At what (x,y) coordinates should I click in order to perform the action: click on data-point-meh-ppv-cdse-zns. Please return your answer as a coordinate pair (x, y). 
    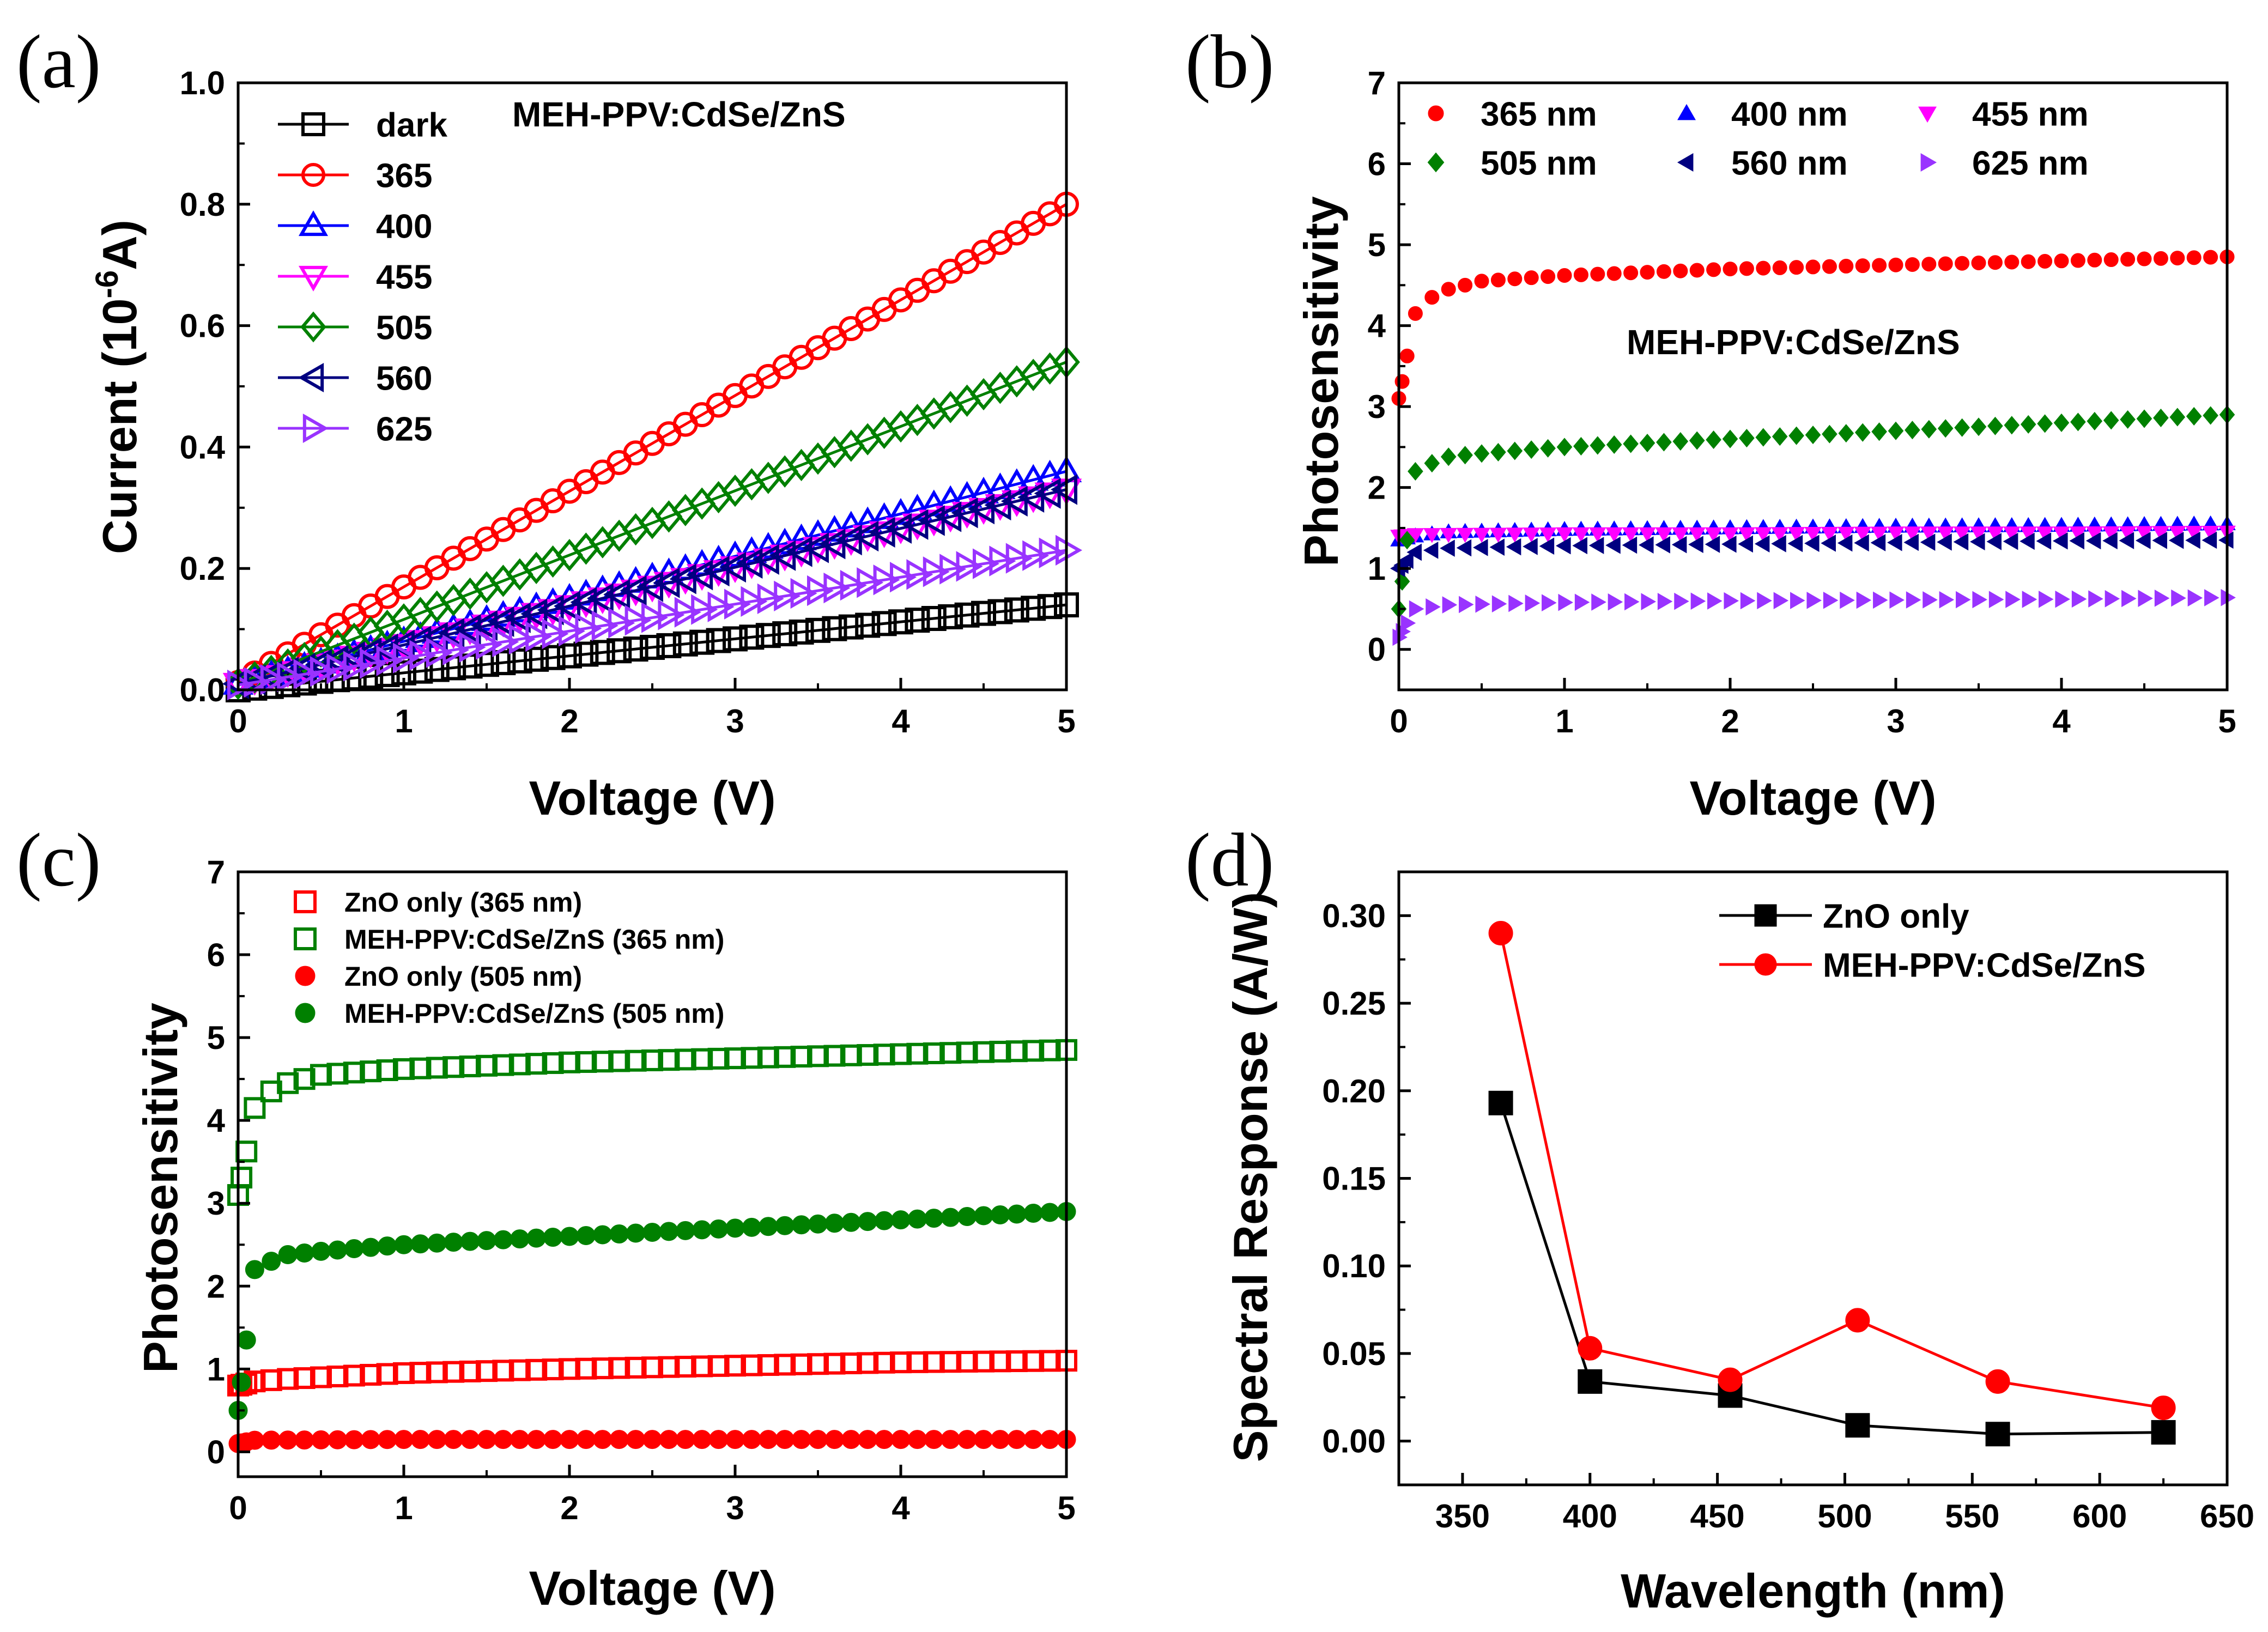
    Looking at the image, I should click on (1590, 1348).